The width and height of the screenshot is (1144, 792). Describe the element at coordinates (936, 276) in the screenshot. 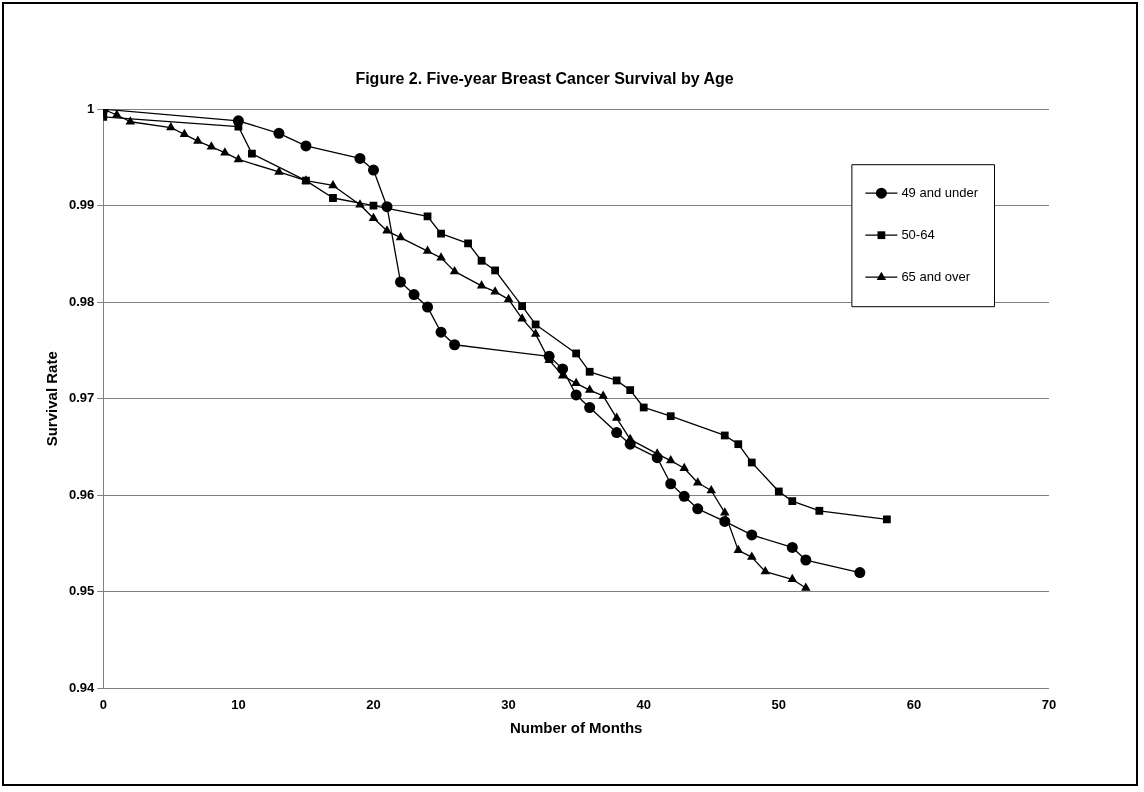

I see `legend-label: 65 and over` at that location.